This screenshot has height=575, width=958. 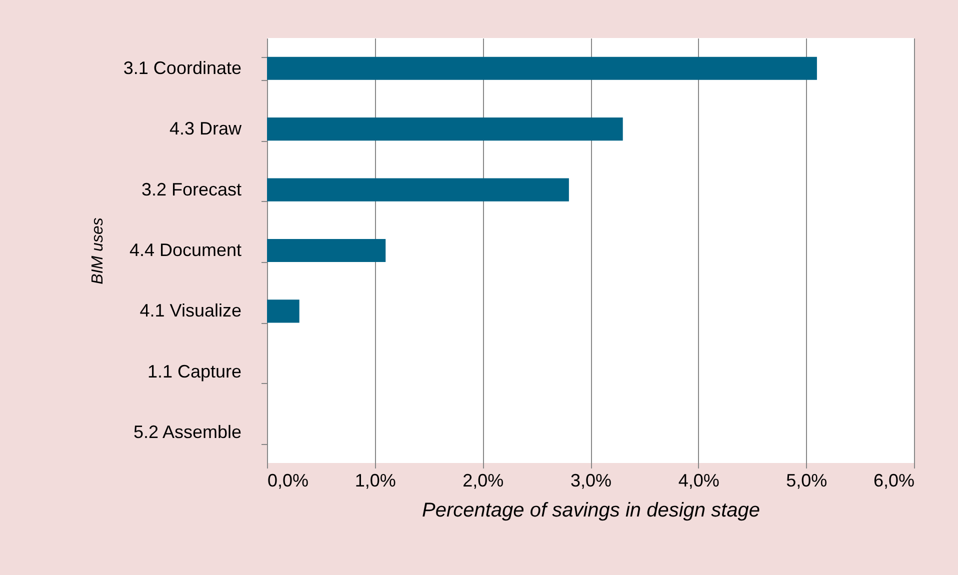 What do you see at coordinates (194, 371) in the screenshot?
I see `y-tick-label: 1.1 Capture` at bounding box center [194, 371].